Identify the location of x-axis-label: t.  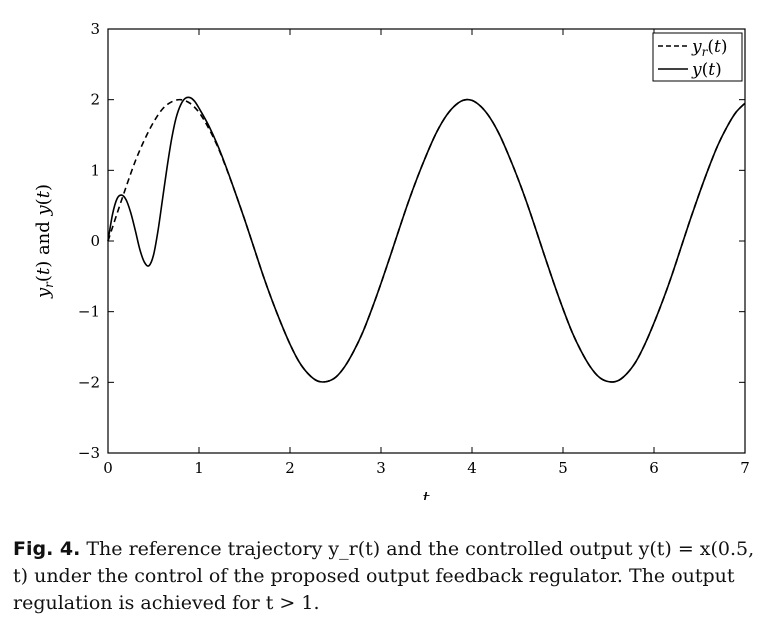
(426, 494).